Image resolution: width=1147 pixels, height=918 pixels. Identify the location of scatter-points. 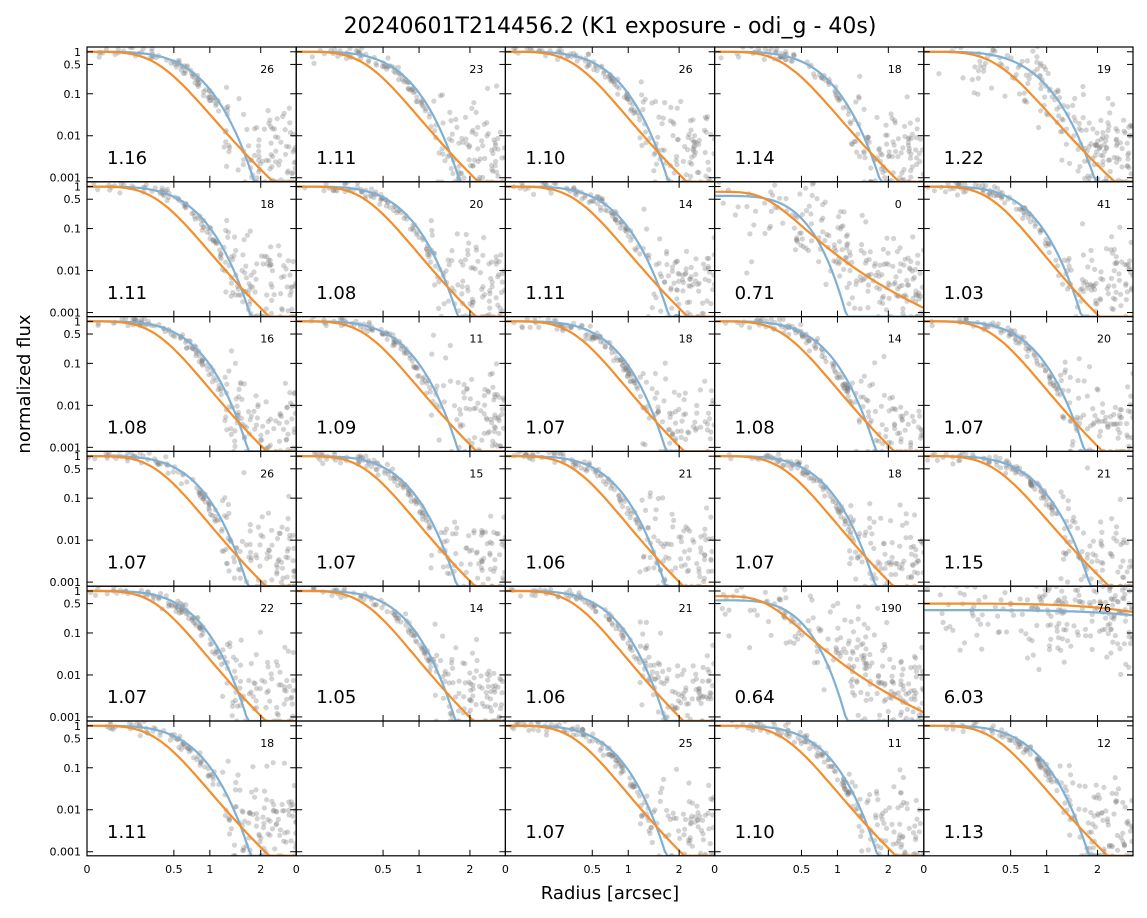
(1028, 632).